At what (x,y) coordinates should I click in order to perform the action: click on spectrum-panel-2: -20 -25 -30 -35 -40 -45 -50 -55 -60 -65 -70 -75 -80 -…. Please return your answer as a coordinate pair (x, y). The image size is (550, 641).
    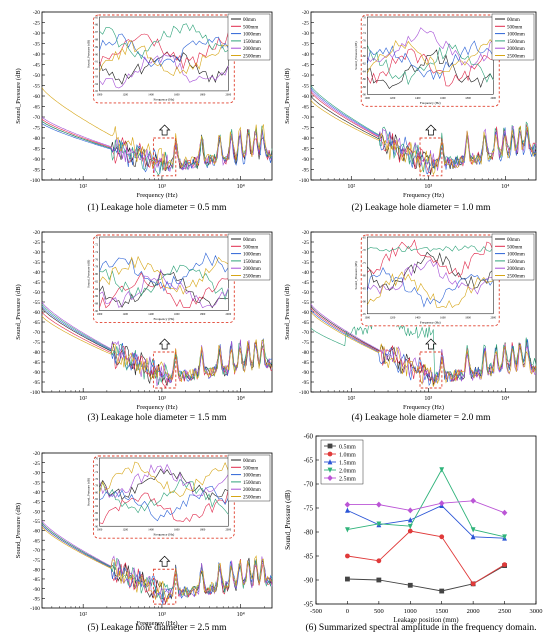
    Looking at the image, I should click on (410, 111).